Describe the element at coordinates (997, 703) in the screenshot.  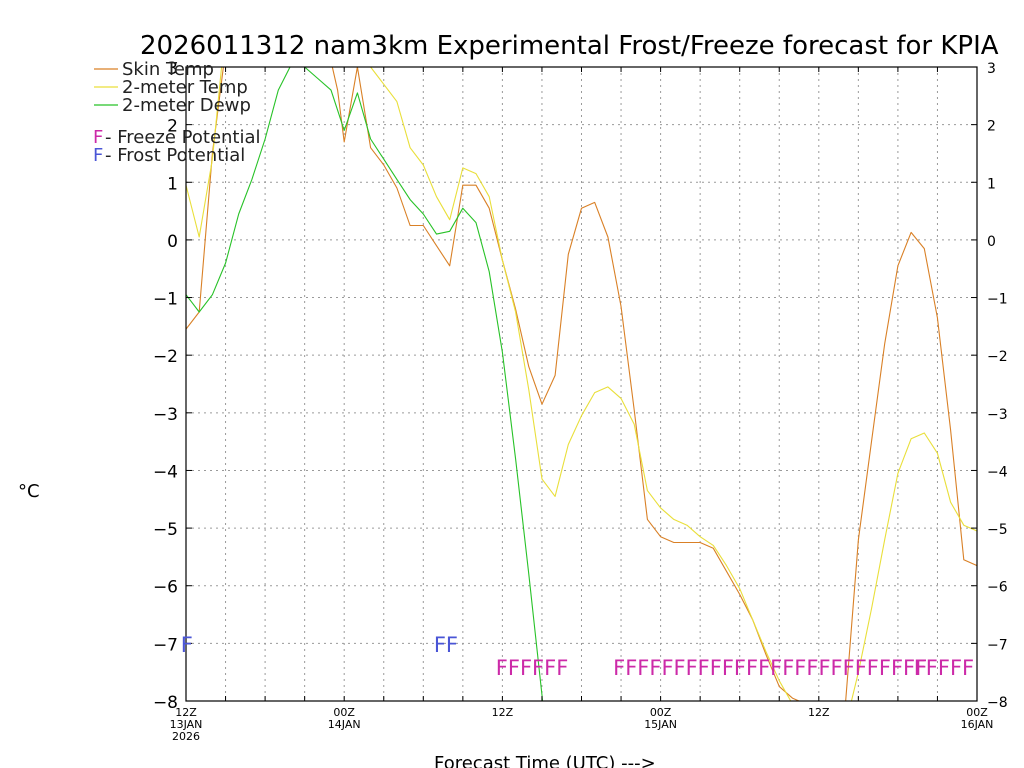
I see `y-tick-label-right: −8` at that location.